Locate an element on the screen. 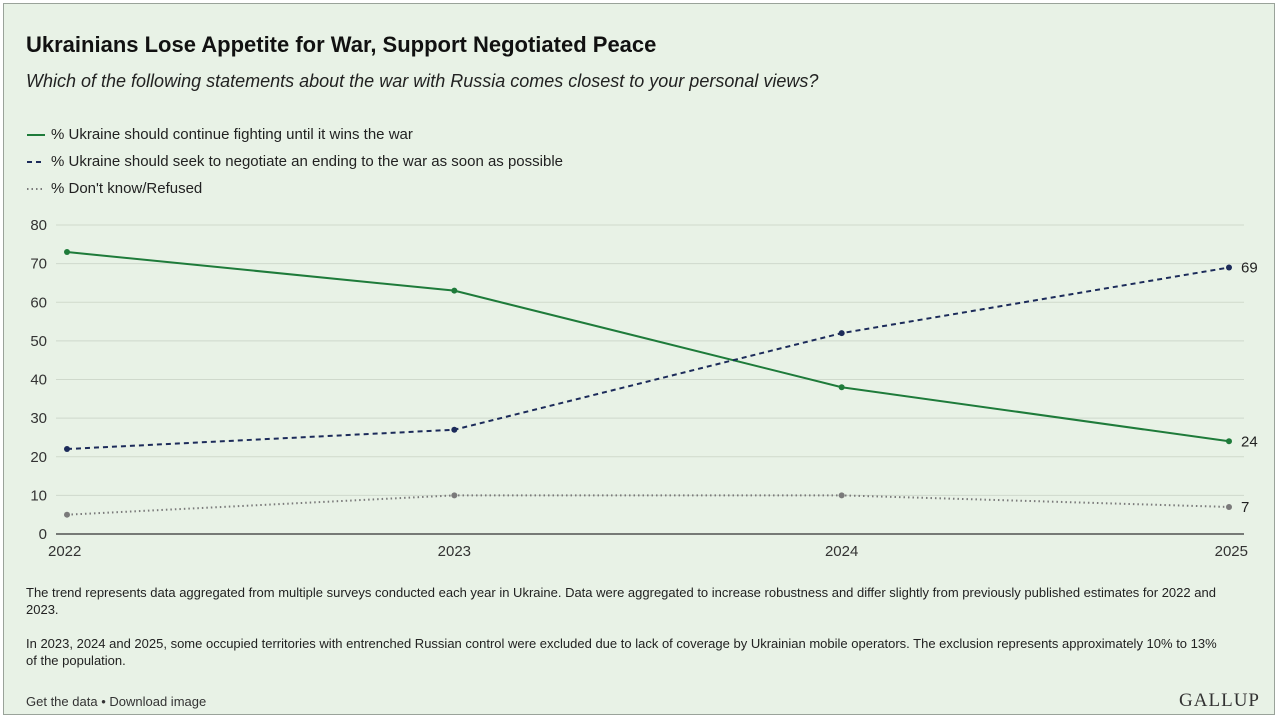 This screenshot has height=720, width=1280. y-tick-label-10: 10 is located at coordinates (38, 495).